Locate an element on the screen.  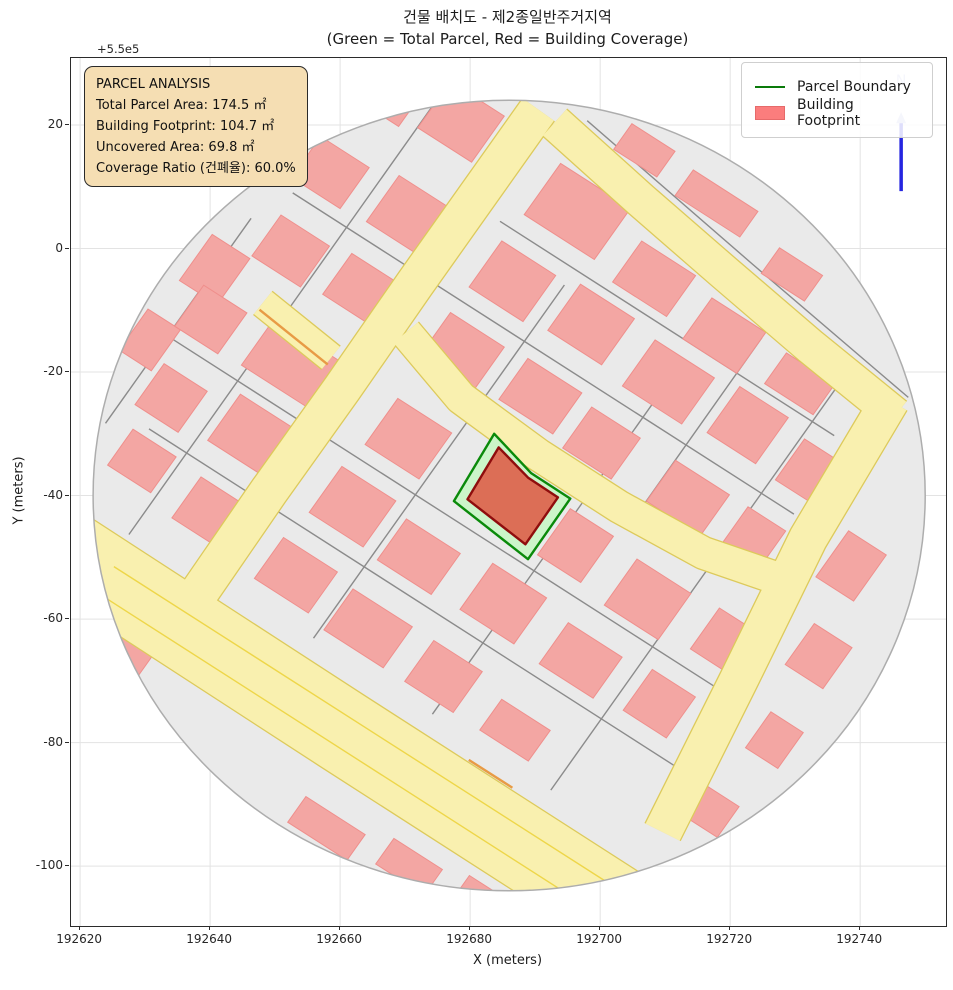
y-tick-label: -60 is located at coordinates (53, 618).